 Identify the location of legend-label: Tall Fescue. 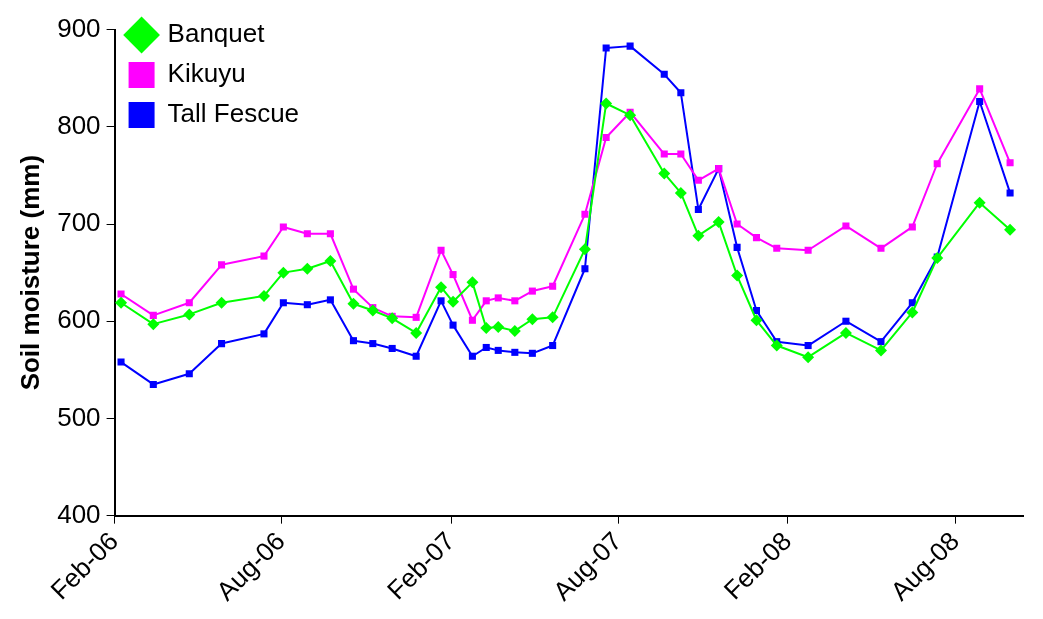
(233, 113).